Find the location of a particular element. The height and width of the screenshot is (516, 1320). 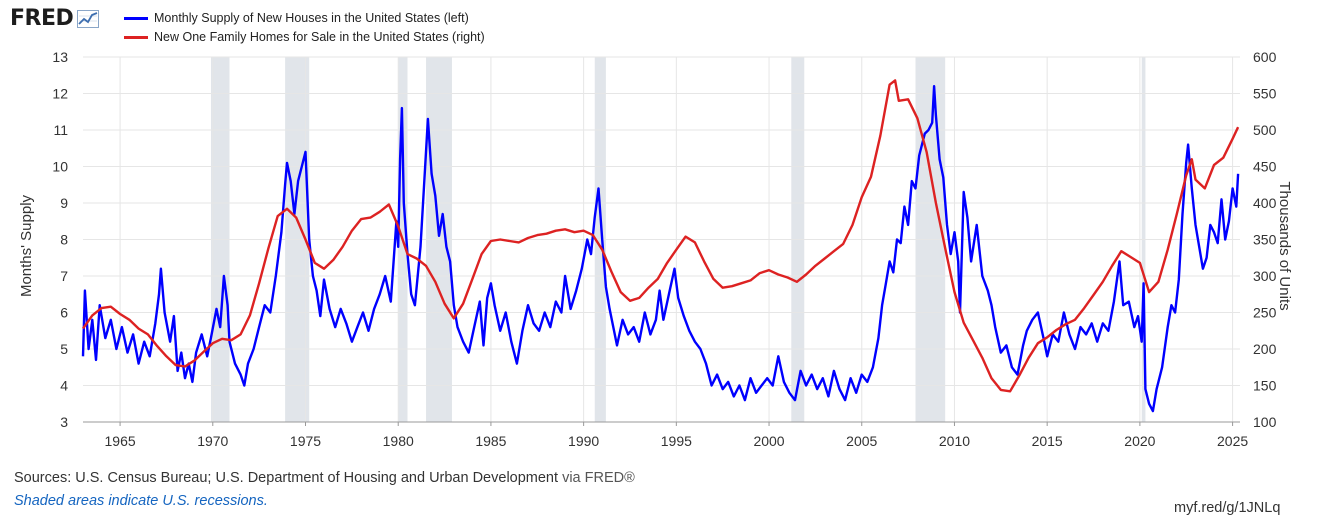

x-tick-2020: 2020 is located at coordinates (1139, 441).